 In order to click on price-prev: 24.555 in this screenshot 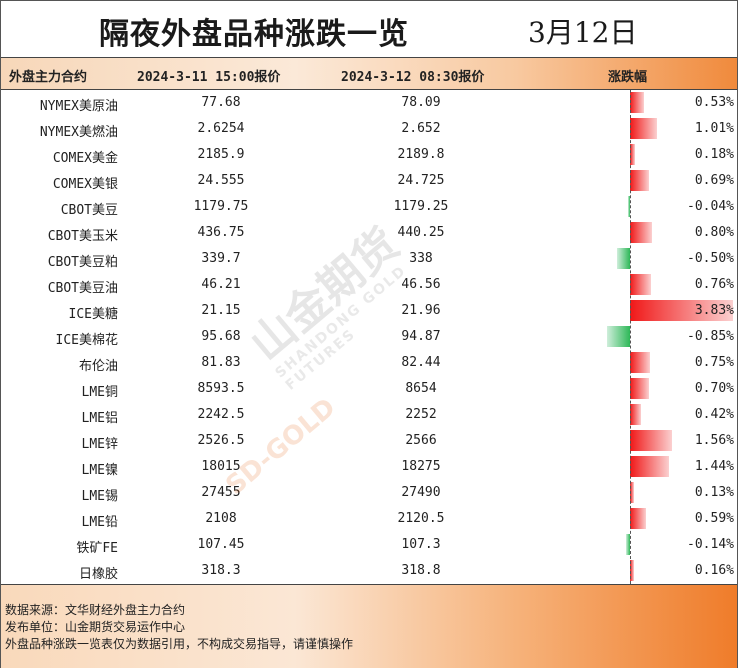, I will do `click(221, 180)`.